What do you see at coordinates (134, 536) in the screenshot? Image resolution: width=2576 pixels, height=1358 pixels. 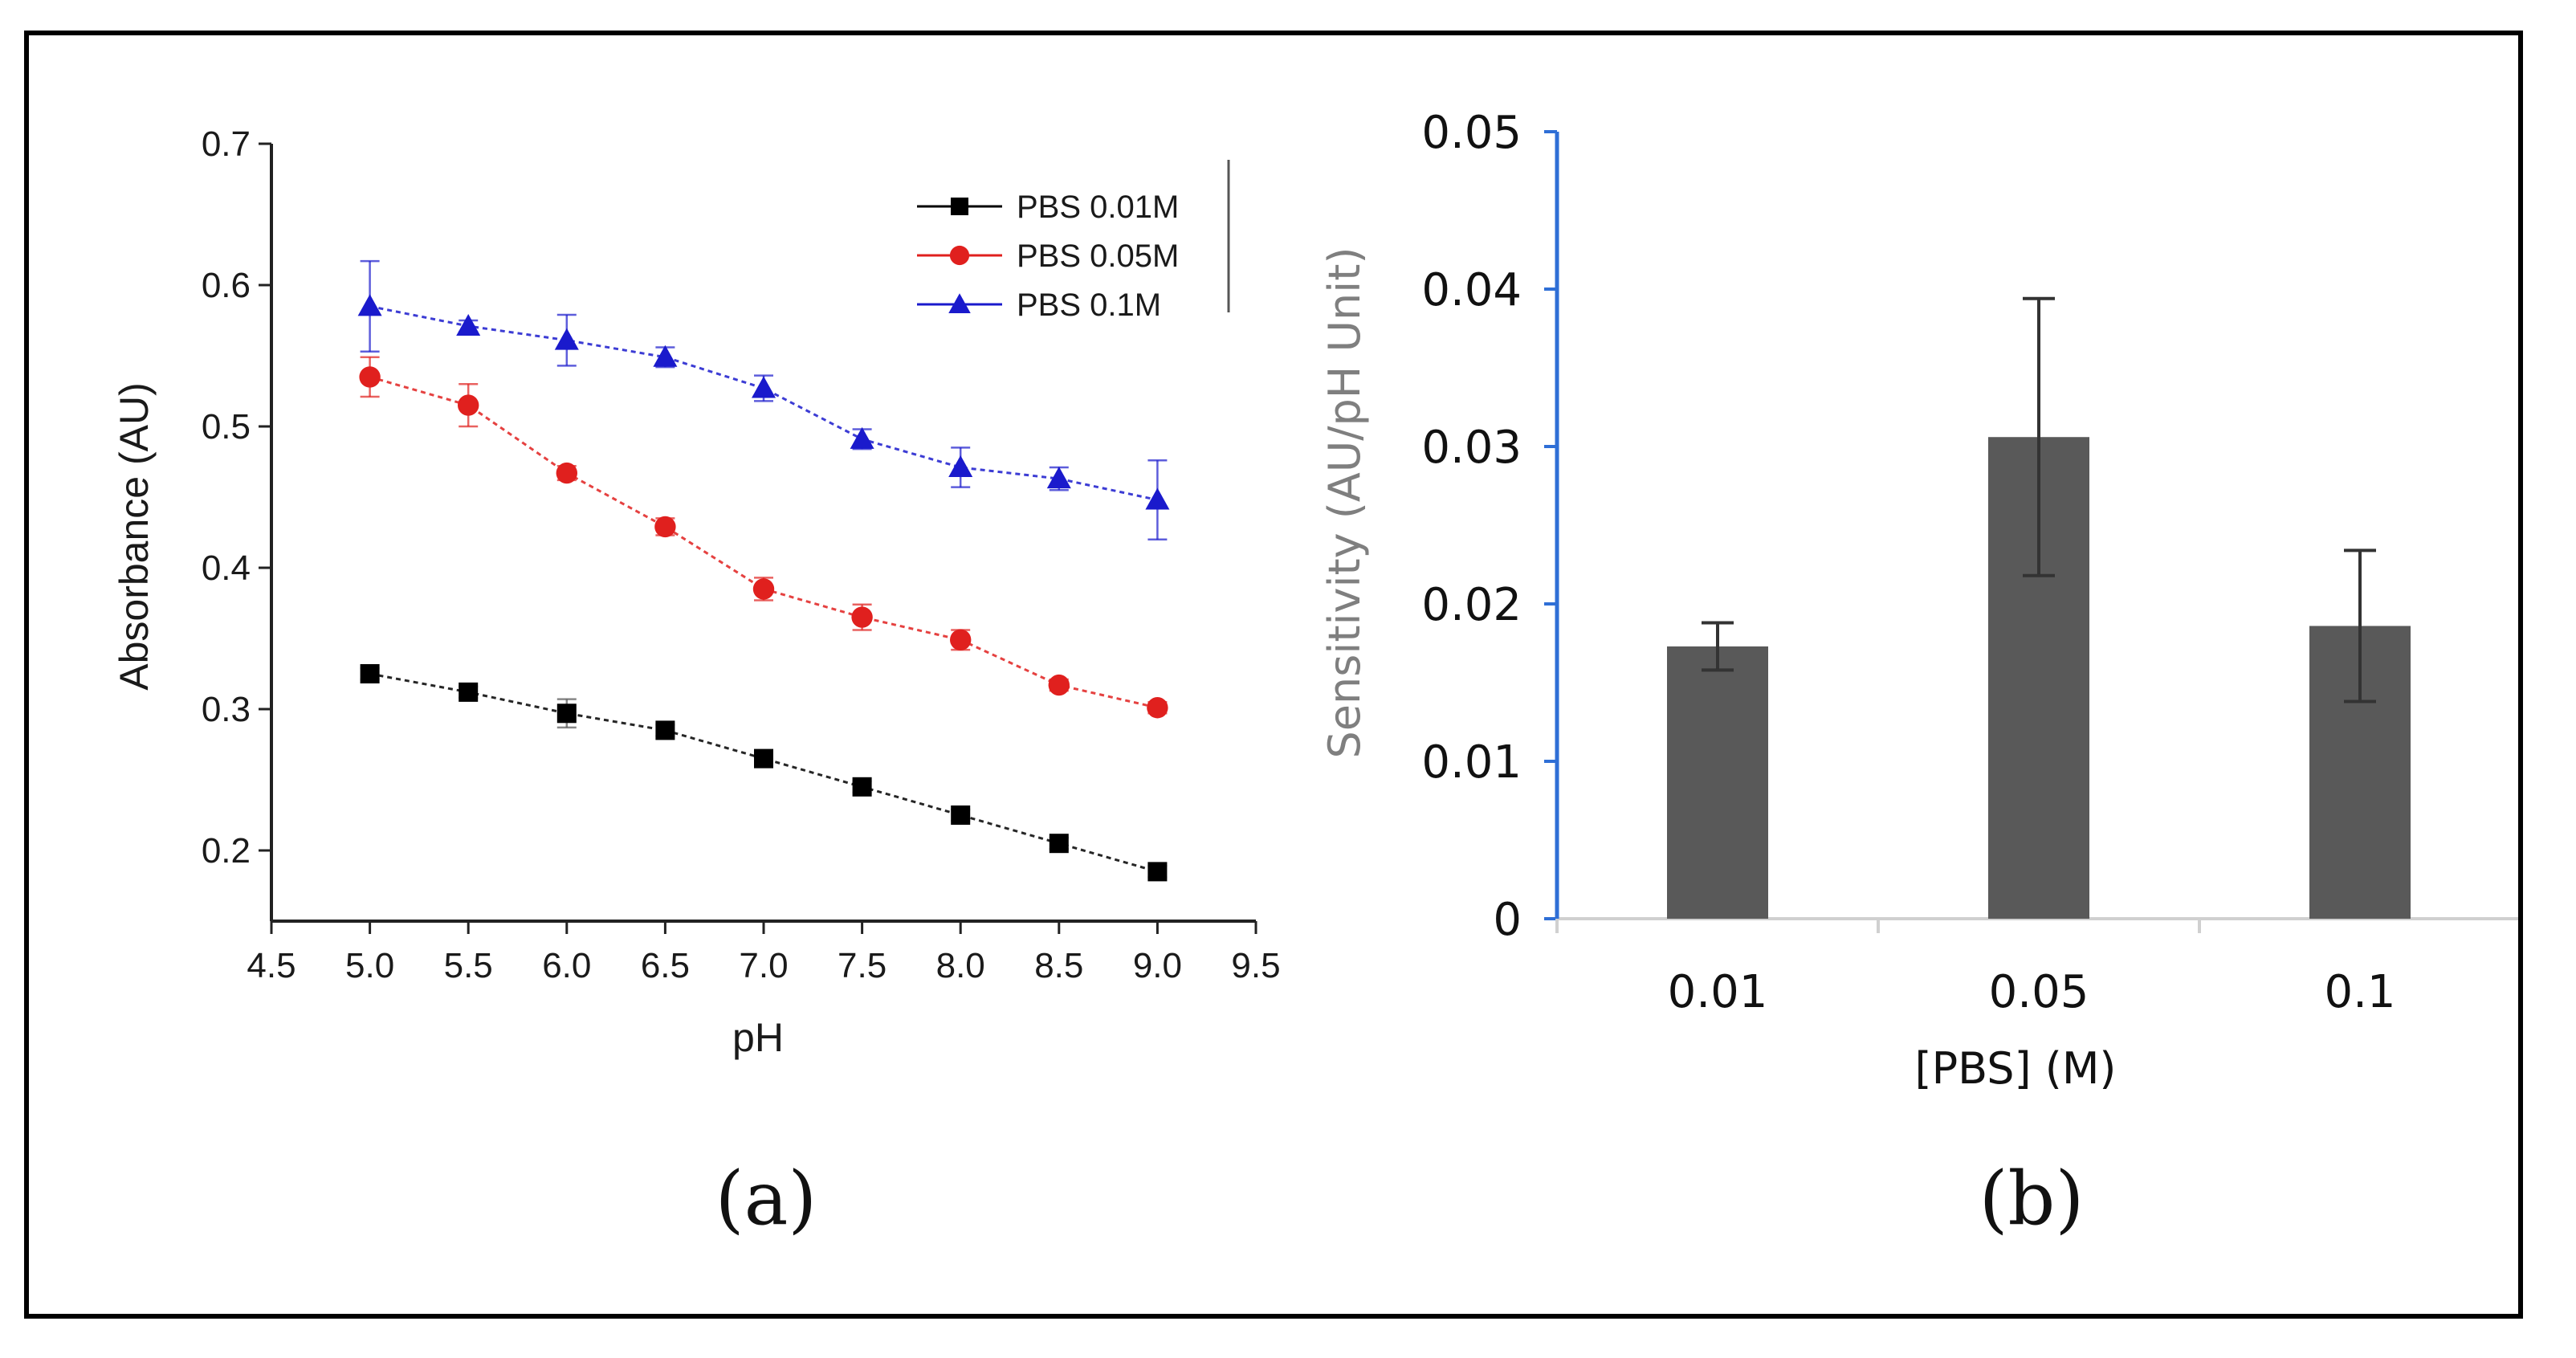 I see `line-chart-y-axis-title: Absorbance (AU)` at bounding box center [134, 536].